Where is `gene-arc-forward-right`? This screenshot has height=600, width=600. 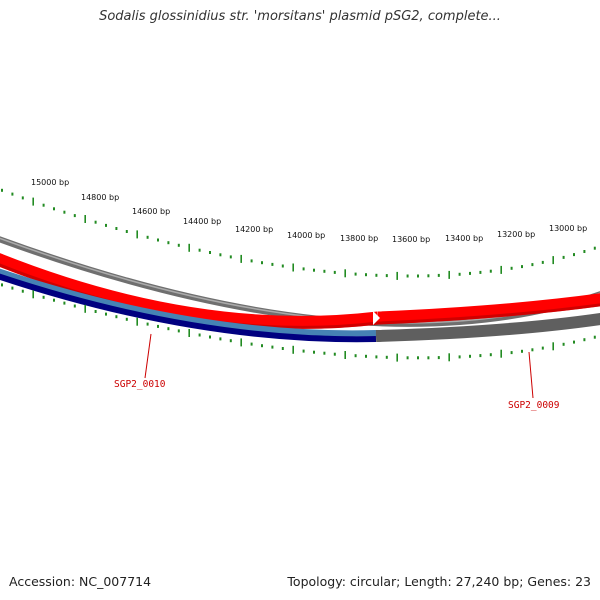 gene-arc-forward-right is located at coordinates (488, 309).